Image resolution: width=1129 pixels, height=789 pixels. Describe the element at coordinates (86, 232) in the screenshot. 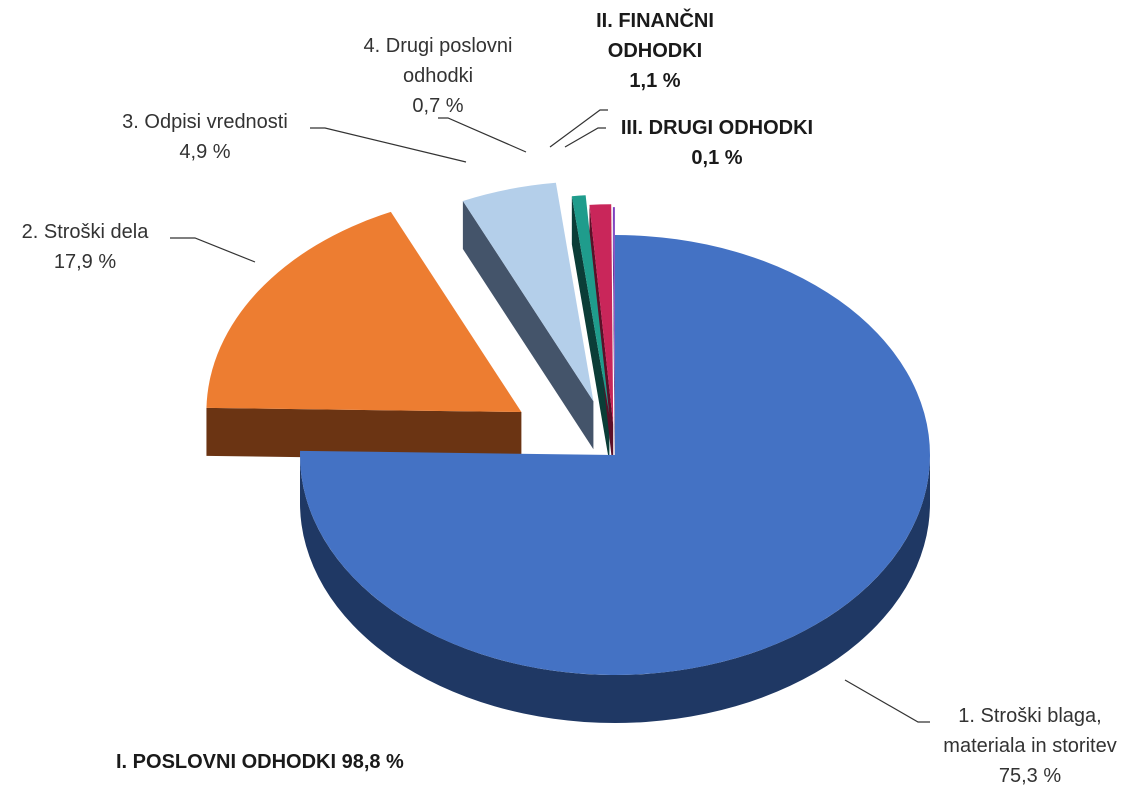

I see `slice-label-line: 2. Stroški dela` at that location.